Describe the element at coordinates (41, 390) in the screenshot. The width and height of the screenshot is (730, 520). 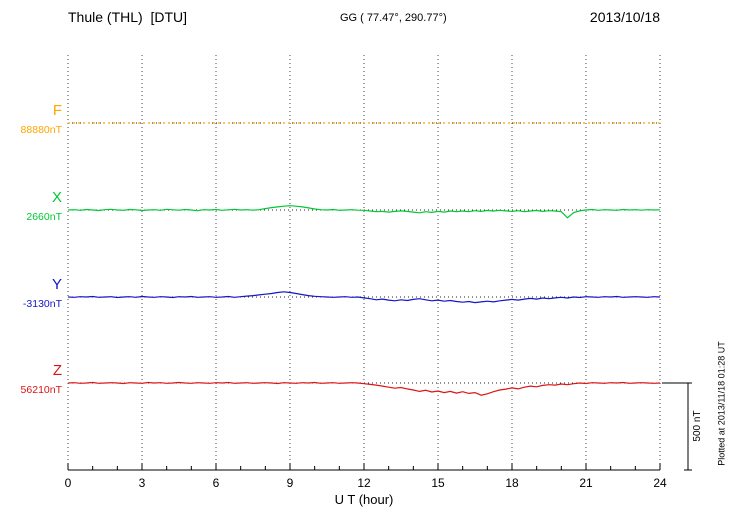
I see `series-z-baseline-value: 56210nT` at that location.